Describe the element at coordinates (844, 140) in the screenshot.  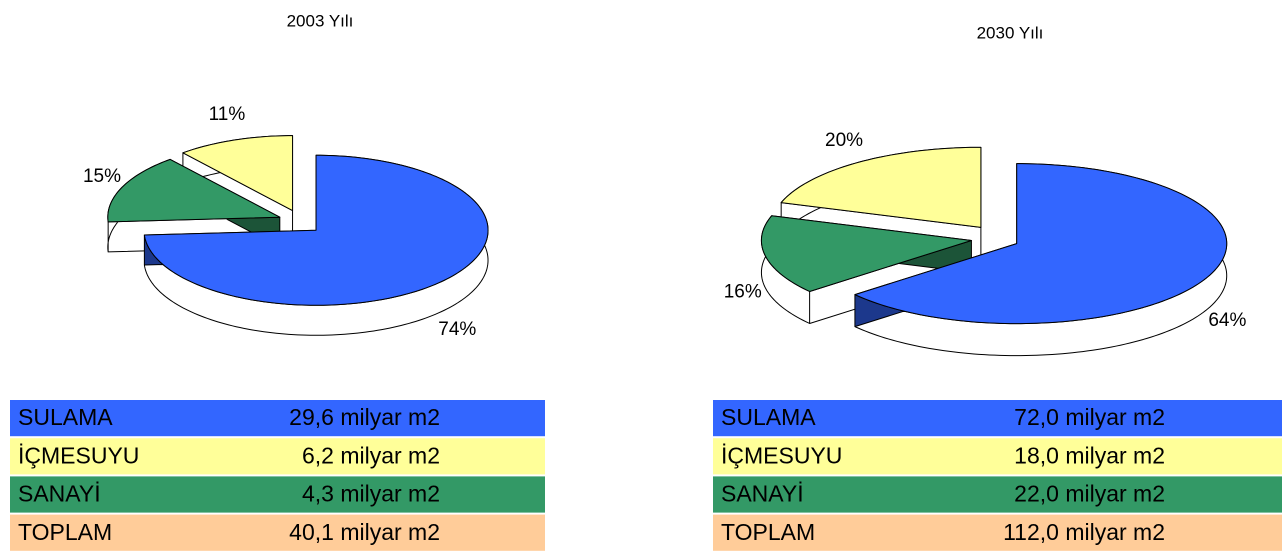
I see `data-label: 20%` at that location.